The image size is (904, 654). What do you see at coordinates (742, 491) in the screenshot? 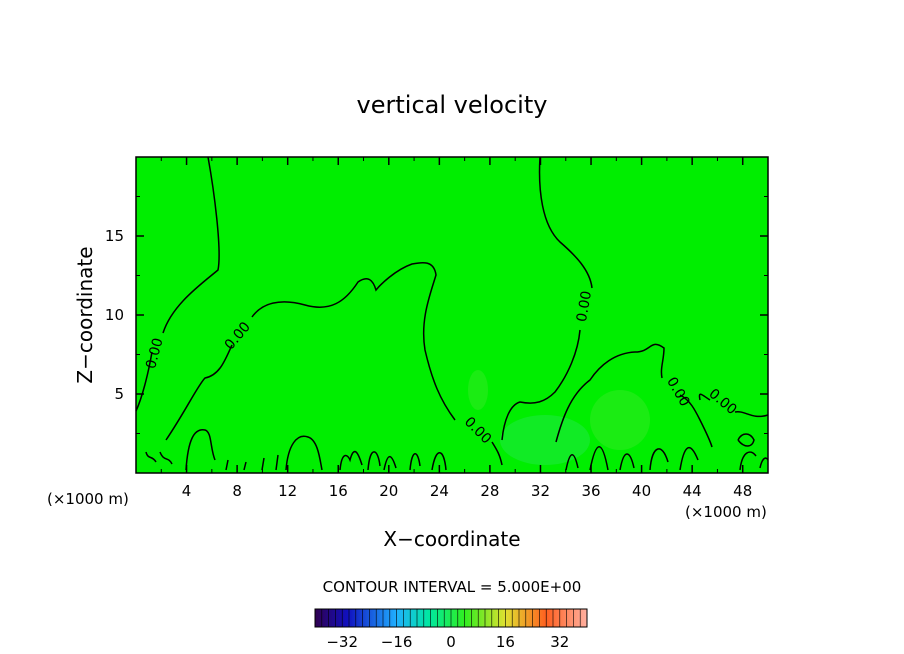
I see `x-tick-label: 48` at bounding box center [742, 491].